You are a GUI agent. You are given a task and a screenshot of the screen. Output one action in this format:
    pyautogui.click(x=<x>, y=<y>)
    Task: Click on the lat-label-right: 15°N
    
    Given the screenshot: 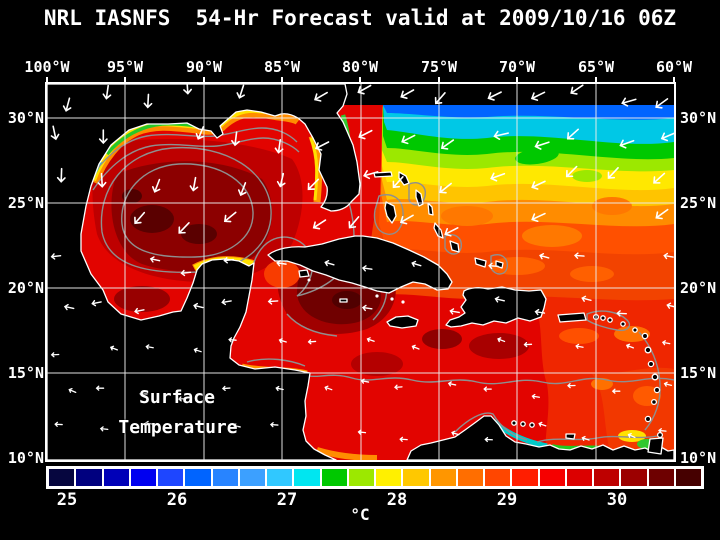 What is the action you would take?
    pyautogui.click(x=698, y=373)
    